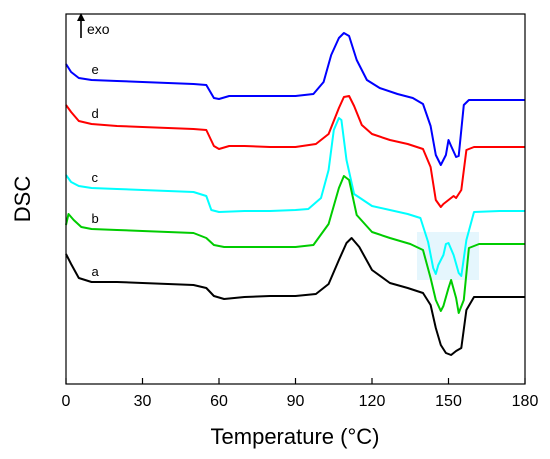 Image resolution: width=550 pixels, height=459 pixels. Describe the element at coordinates (95, 218) in the screenshot. I see `series-label-b: b` at that location.